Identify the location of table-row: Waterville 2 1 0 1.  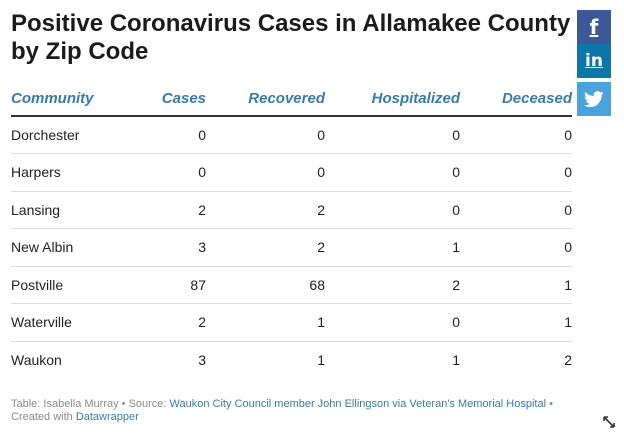
(291, 322).